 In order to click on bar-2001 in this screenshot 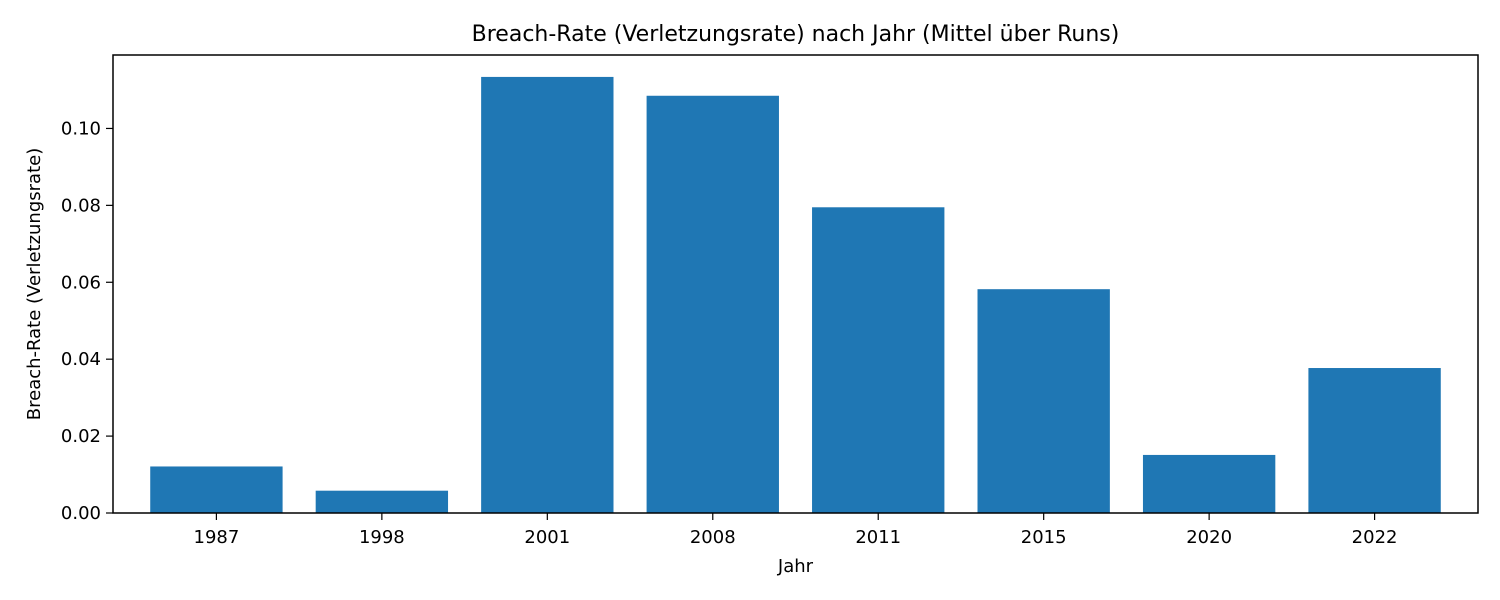, I will do `click(547, 294)`.